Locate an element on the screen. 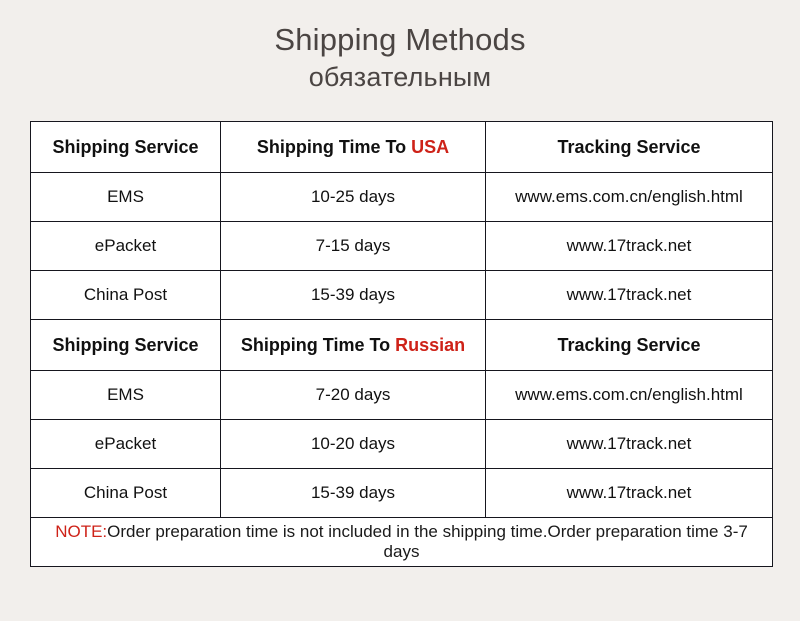  header-cell-tracking-russian: Tracking Service is located at coordinates (629, 345).